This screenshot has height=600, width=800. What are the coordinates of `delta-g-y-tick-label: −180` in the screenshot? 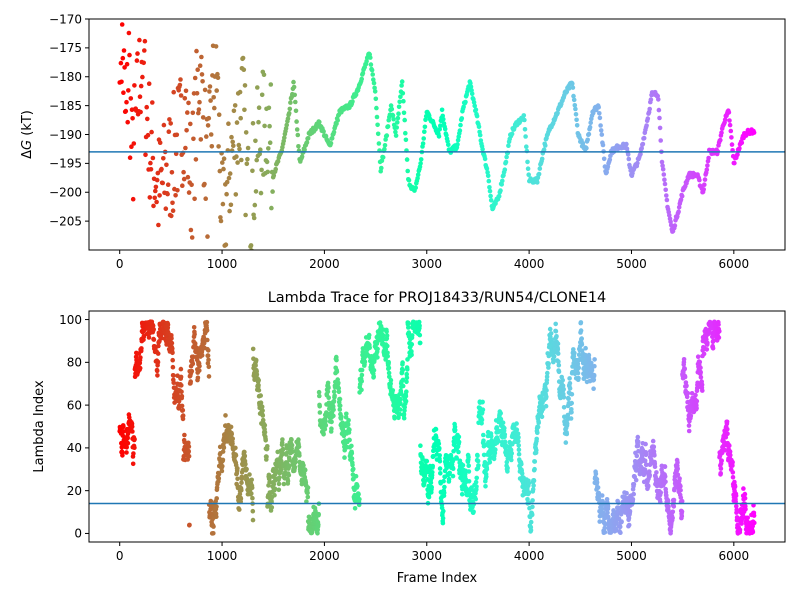 It's located at (65, 77).